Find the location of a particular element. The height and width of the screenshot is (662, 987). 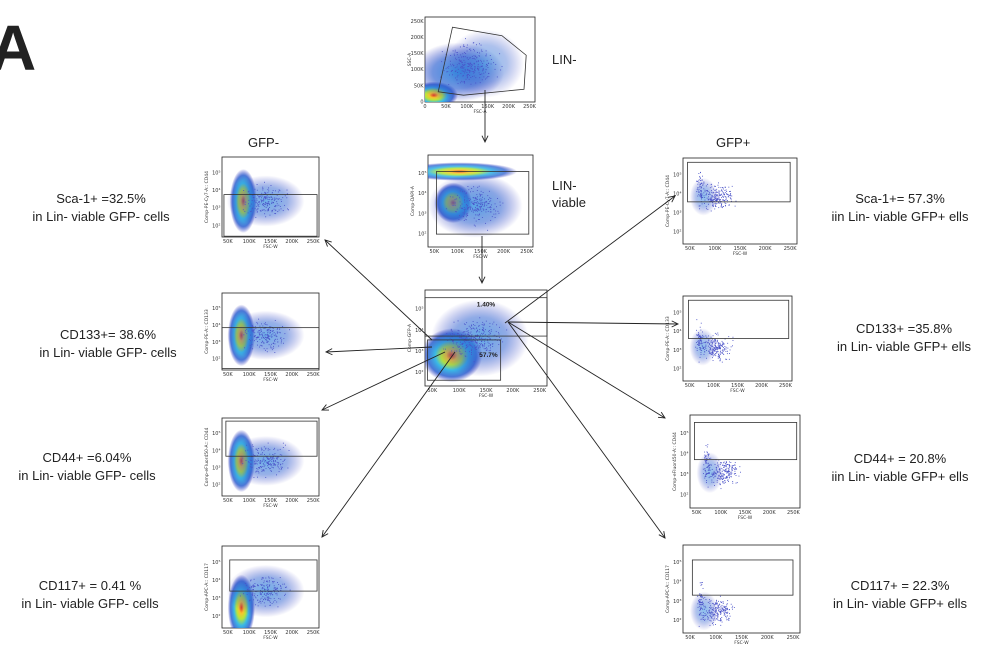

arrow-center-to-gfp-pos-cd117 is located at coordinates (586, 430).